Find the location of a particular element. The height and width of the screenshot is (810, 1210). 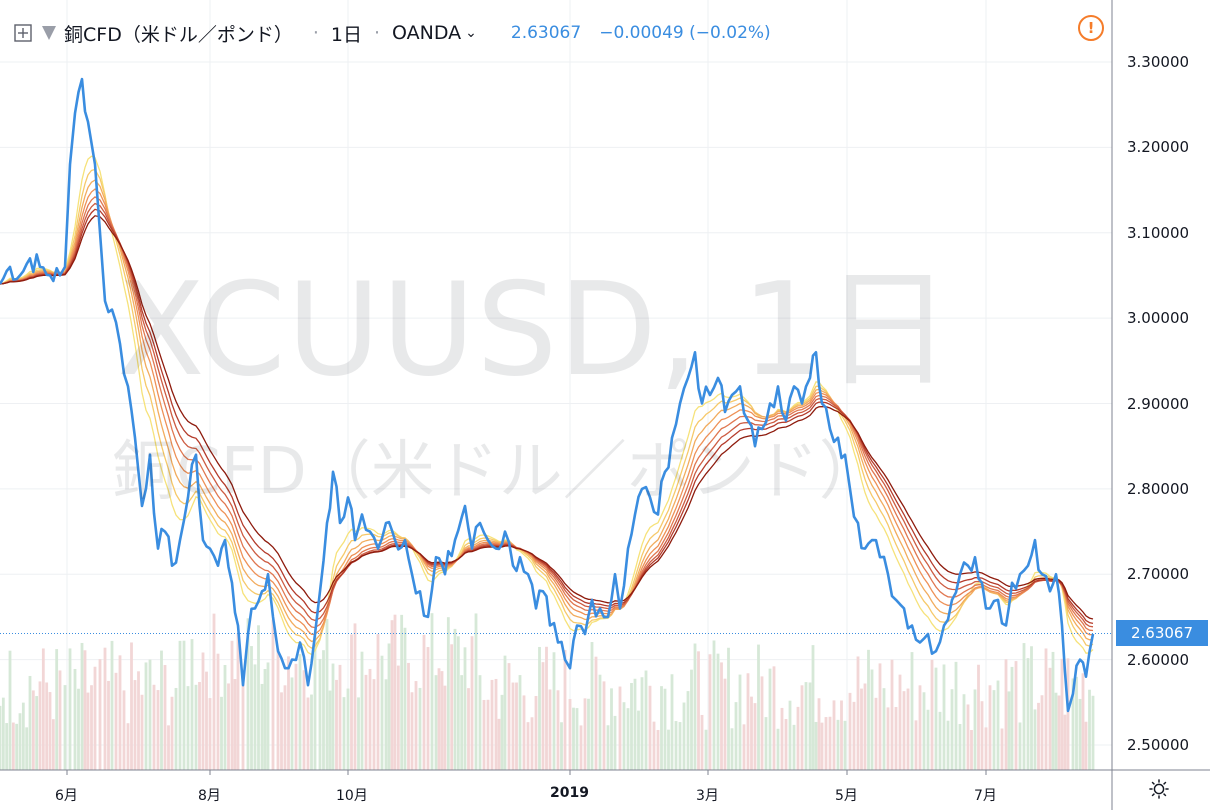

symbol-flag-icon is located at coordinates (49, 33).